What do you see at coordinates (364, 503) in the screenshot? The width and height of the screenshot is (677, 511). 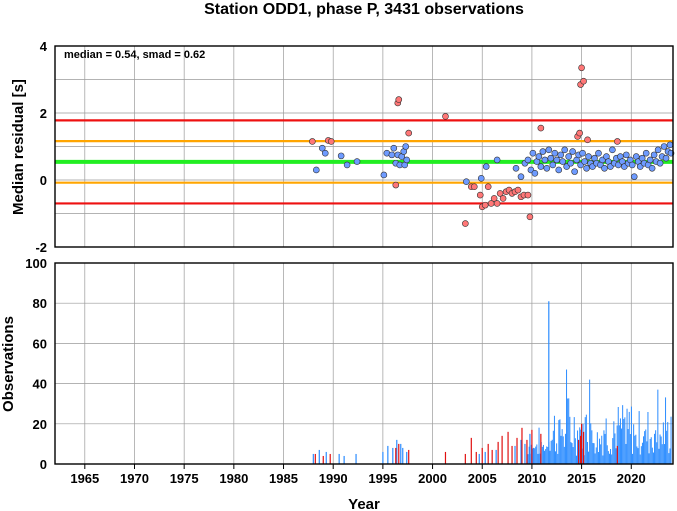 I see `x-axis-label: Year` at bounding box center [364, 503].